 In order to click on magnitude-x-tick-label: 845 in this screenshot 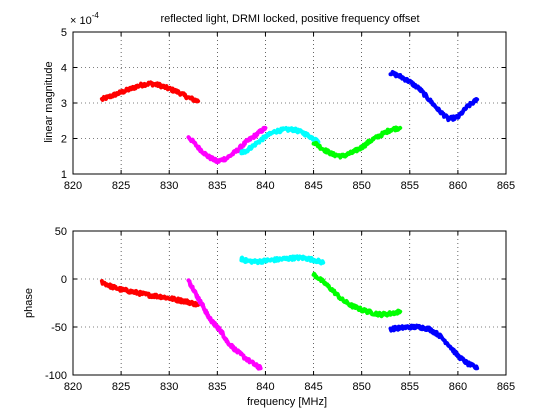, I will do `click(313, 186)`.